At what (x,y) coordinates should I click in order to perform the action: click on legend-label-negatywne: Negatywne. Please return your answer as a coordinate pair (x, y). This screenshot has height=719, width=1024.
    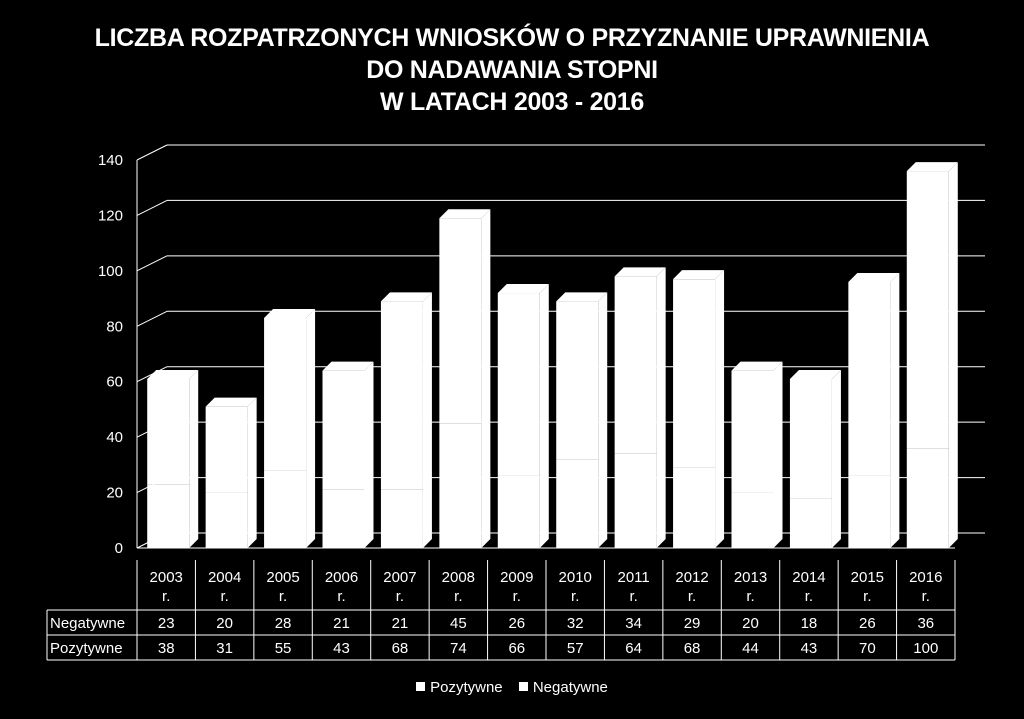
    Looking at the image, I should click on (570, 687).